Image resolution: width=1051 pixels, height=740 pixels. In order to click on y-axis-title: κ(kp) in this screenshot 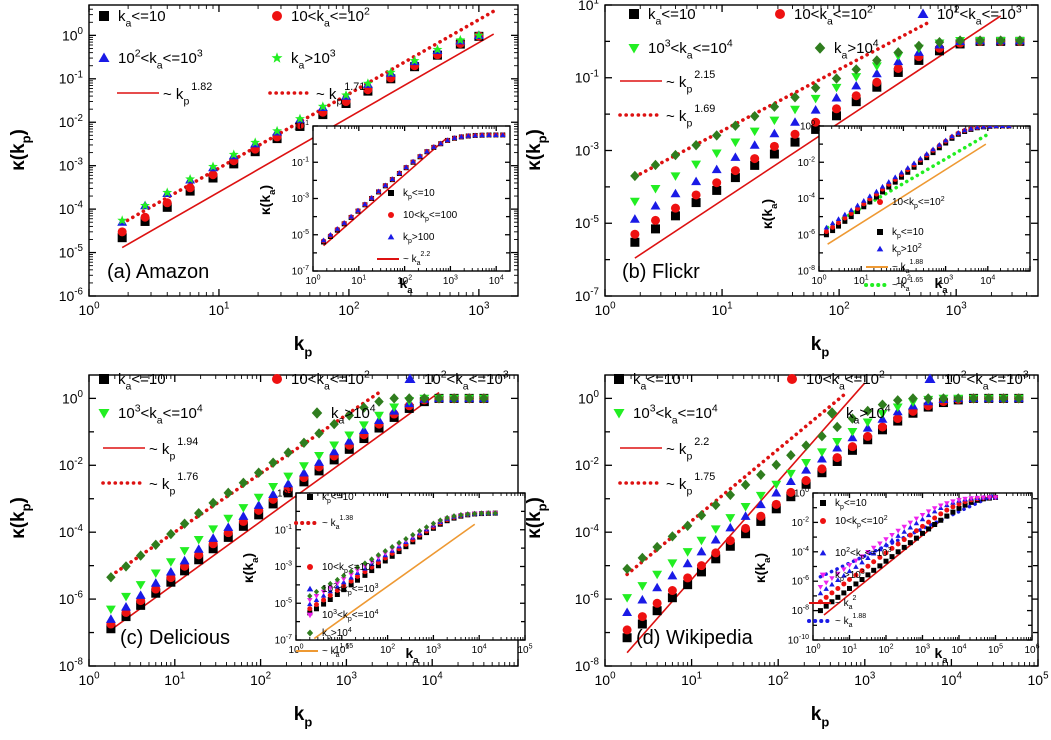, I will do `click(537, 518)`.